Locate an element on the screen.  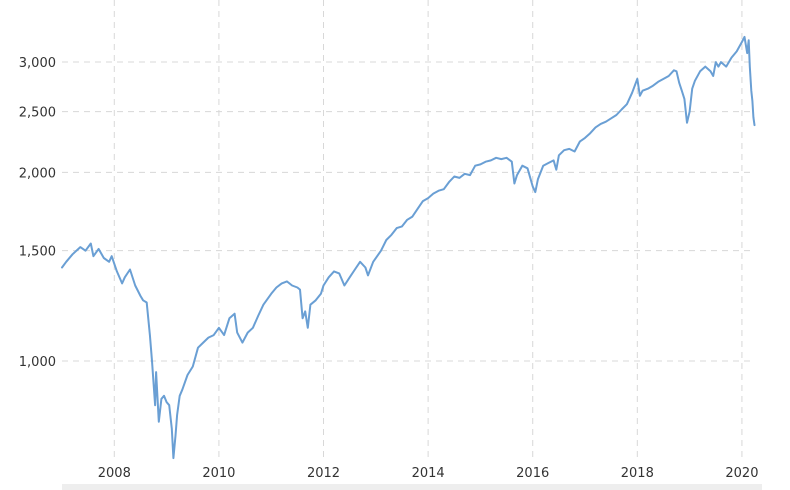
x-tick-label-2014: 2014 is located at coordinates (428, 473).